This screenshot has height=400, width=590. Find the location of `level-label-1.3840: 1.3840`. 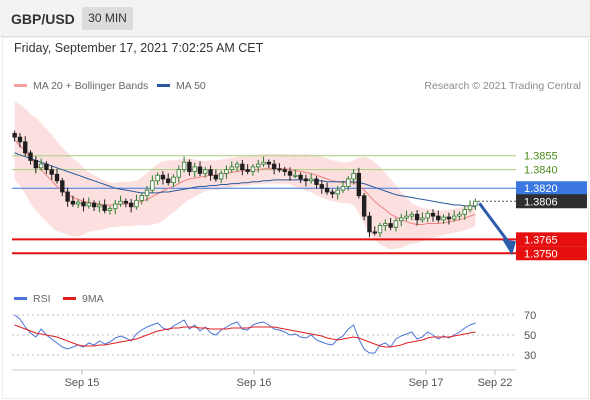

level-label-1.3840: 1.3840 is located at coordinates (541, 171).